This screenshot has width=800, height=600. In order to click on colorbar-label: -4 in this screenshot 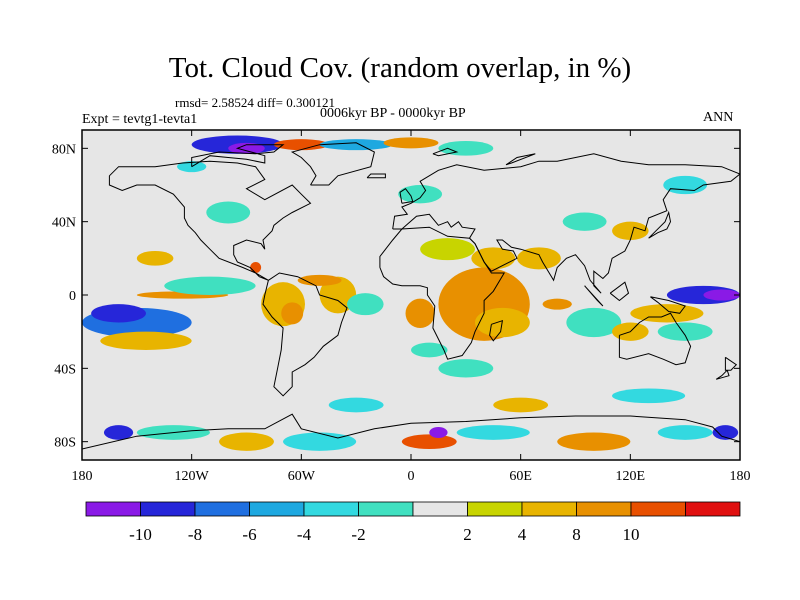, I will do `click(304, 534)`.